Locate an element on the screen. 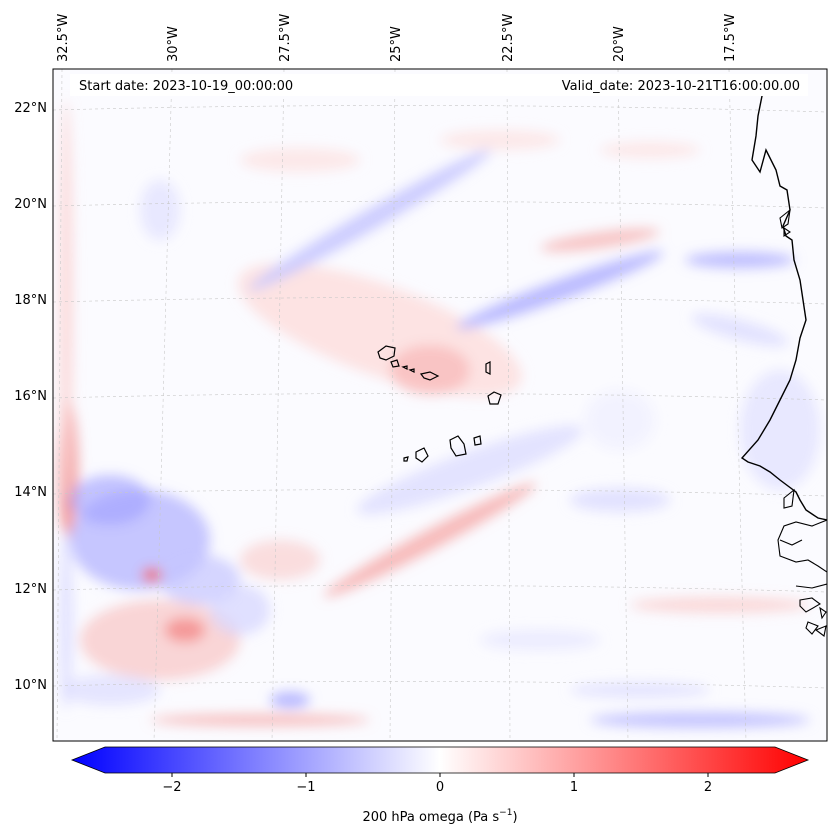  colorbar-label-main: 200 hPa omega (Pa s is located at coordinates (430, 817).